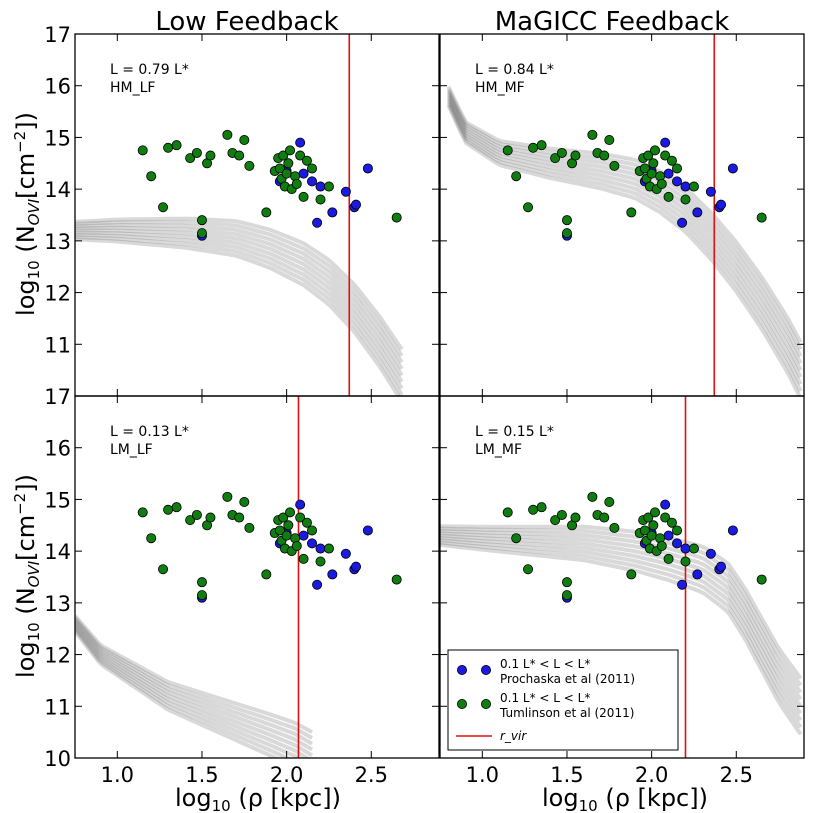 The image size is (813, 813). Describe the element at coordinates (20, 504) in the screenshot. I see `y-axis-label-sup: −2` at that location.